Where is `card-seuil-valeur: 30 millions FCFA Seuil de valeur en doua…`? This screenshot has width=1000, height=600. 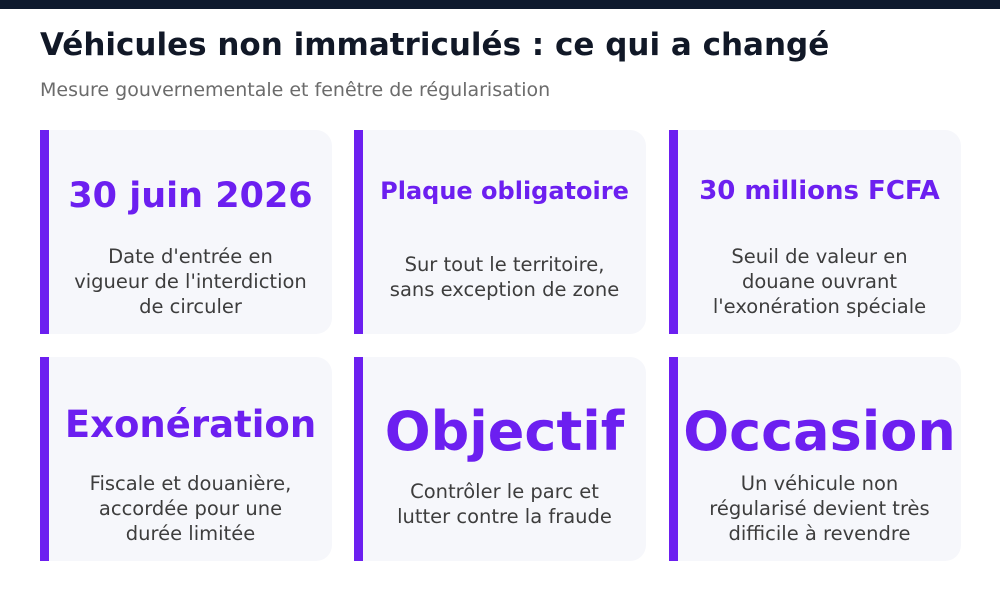
card-seuil-valeur: 30 millions FCFA Seuil de valeur en doua… is located at coordinates (815, 232).